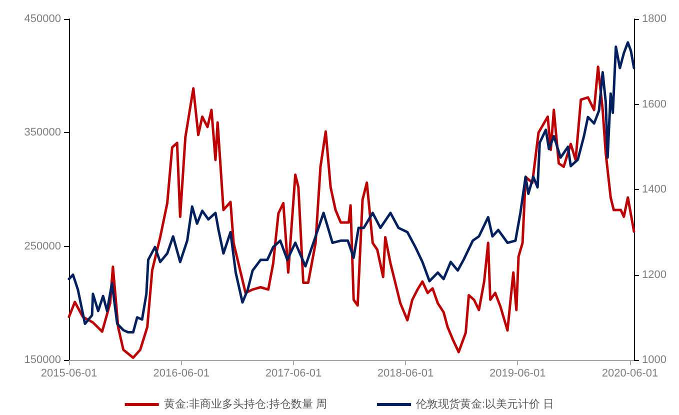  Describe the element at coordinates (654, 360) in the screenshot. I see `y2-tick-label: 1000` at that location.